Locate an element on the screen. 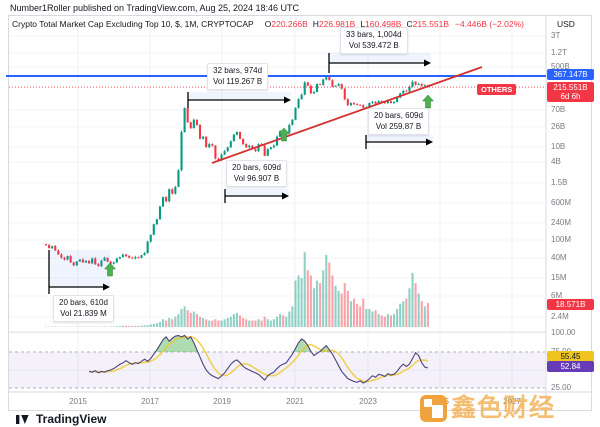  stoch-d-badge: 55.45 is located at coordinates (570, 356).